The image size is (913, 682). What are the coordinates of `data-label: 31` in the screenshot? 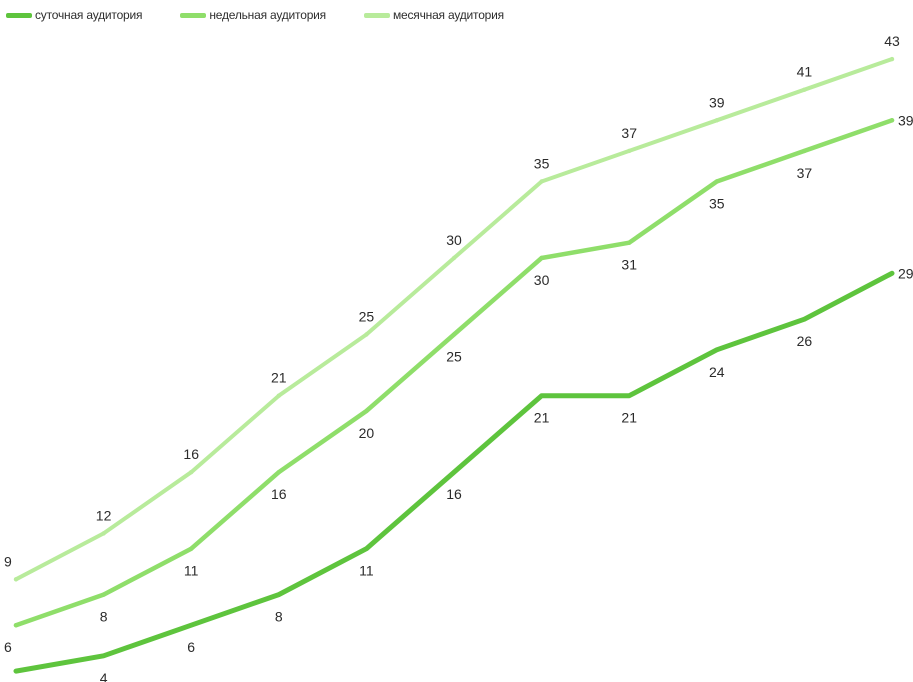 It's located at (629, 265).